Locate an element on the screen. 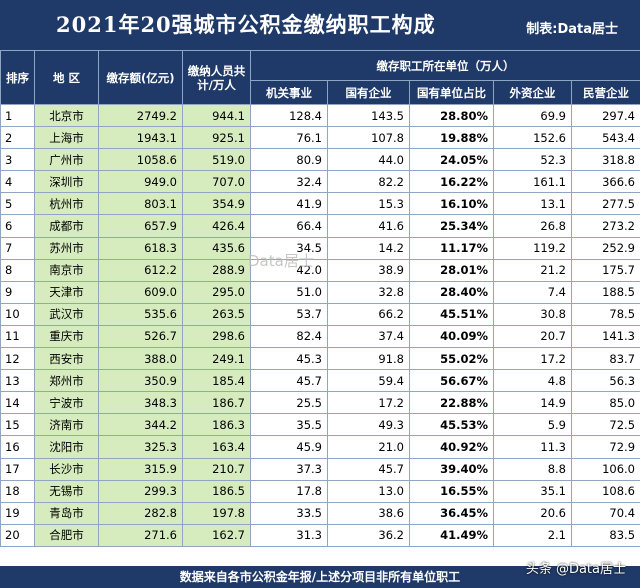 Image resolution: width=640 pixels, height=588 pixels. jiguan-cell: 45.3 is located at coordinates (289, 359).